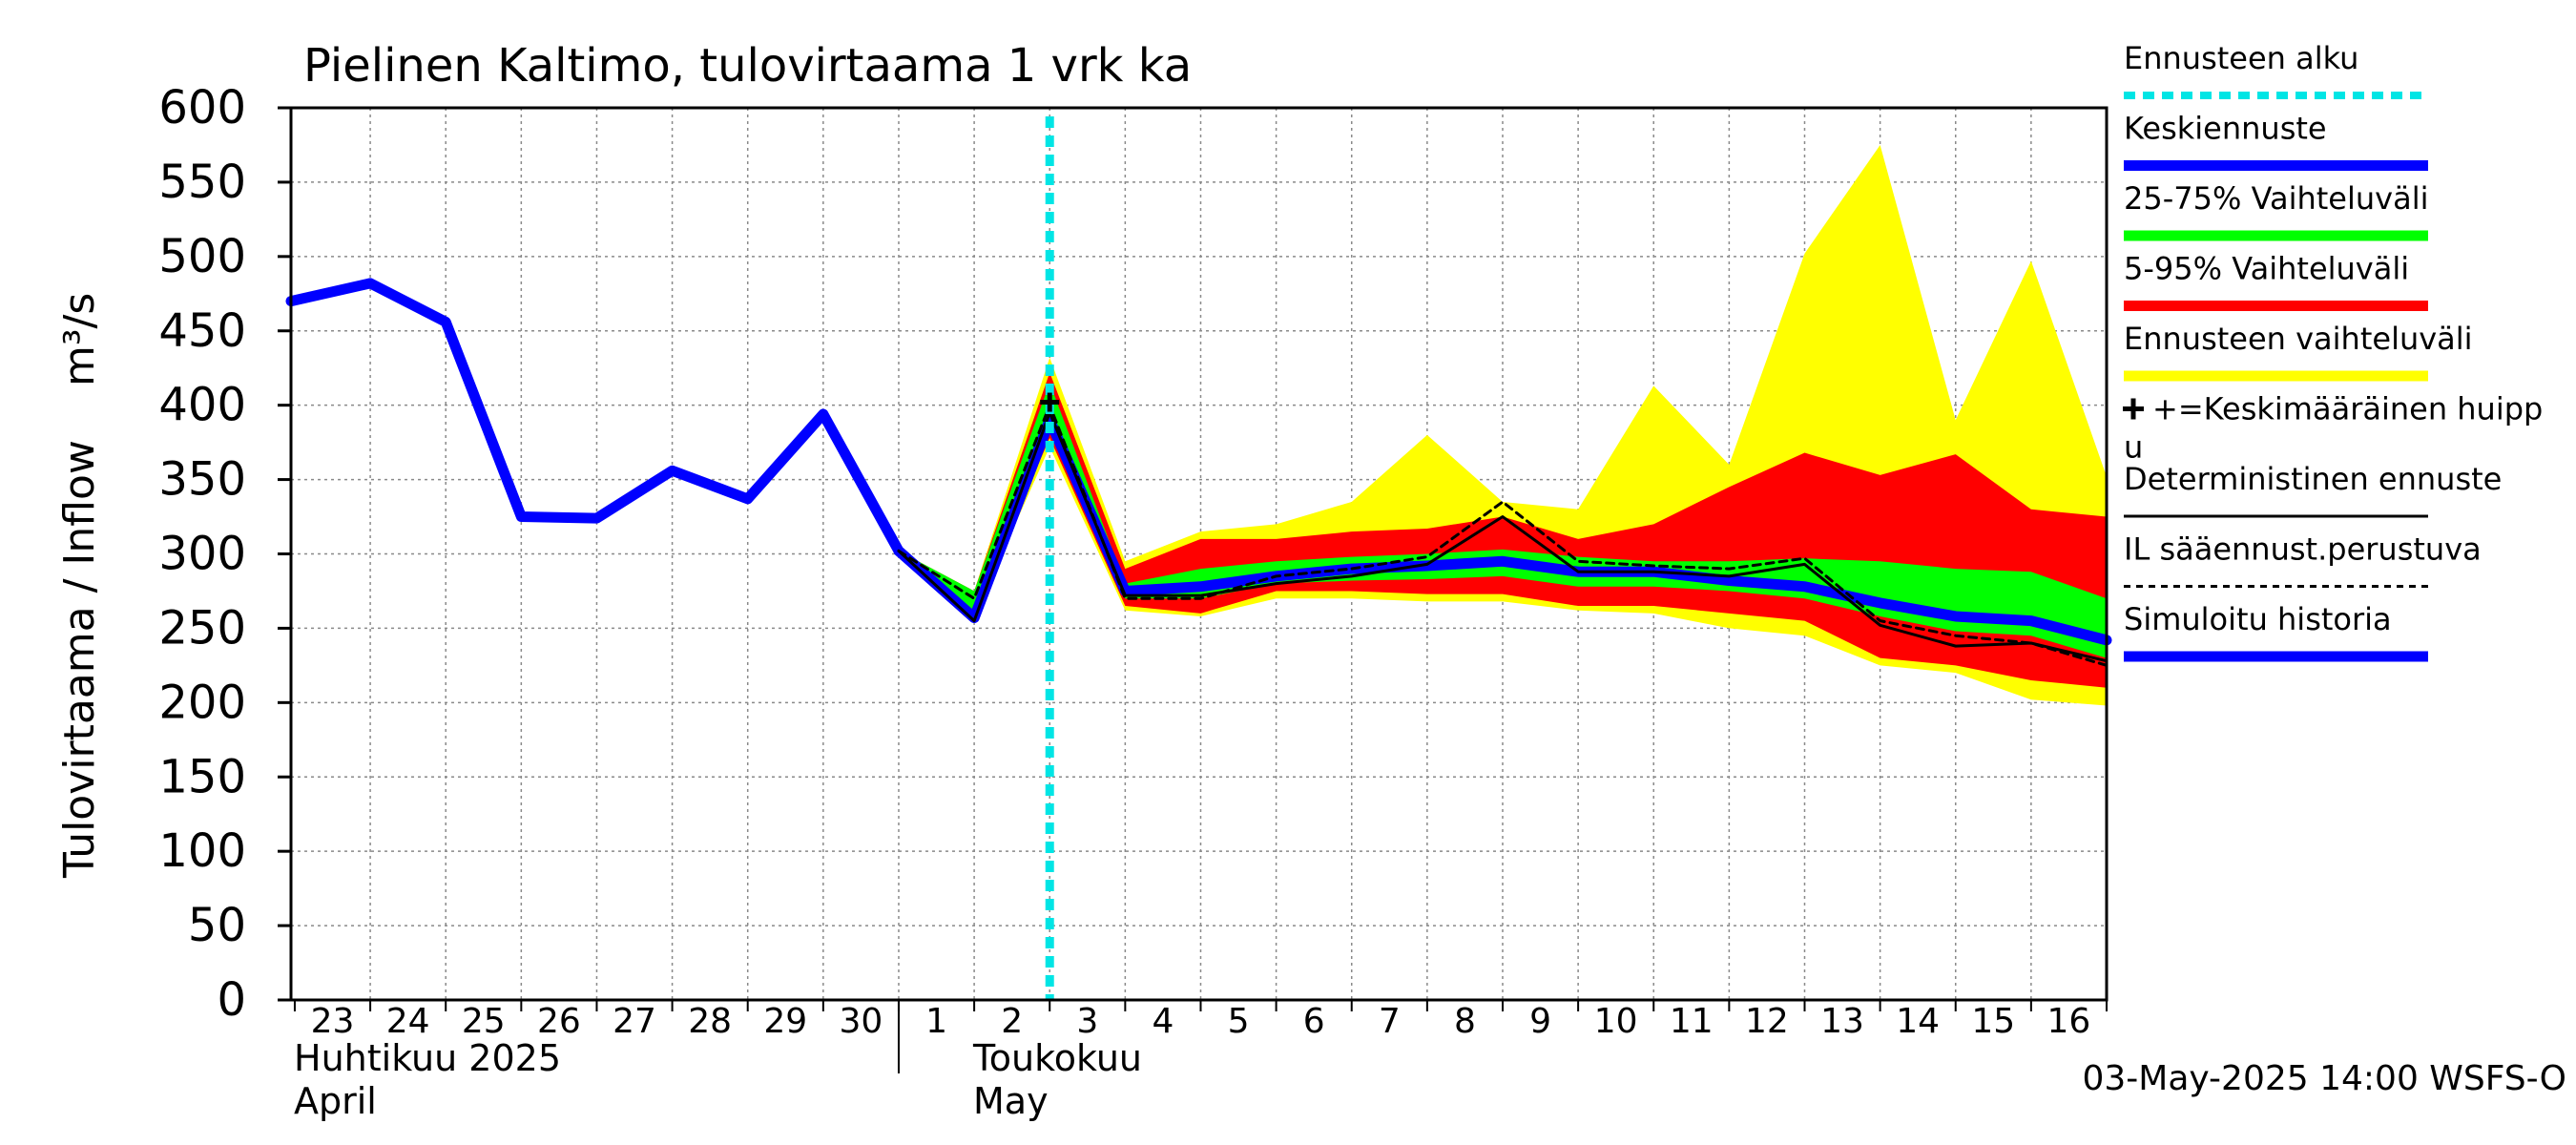  Describe the element at coordinates (1239, 1022) in the screenshot. I see `x-tick-label-12: 5` at that location.